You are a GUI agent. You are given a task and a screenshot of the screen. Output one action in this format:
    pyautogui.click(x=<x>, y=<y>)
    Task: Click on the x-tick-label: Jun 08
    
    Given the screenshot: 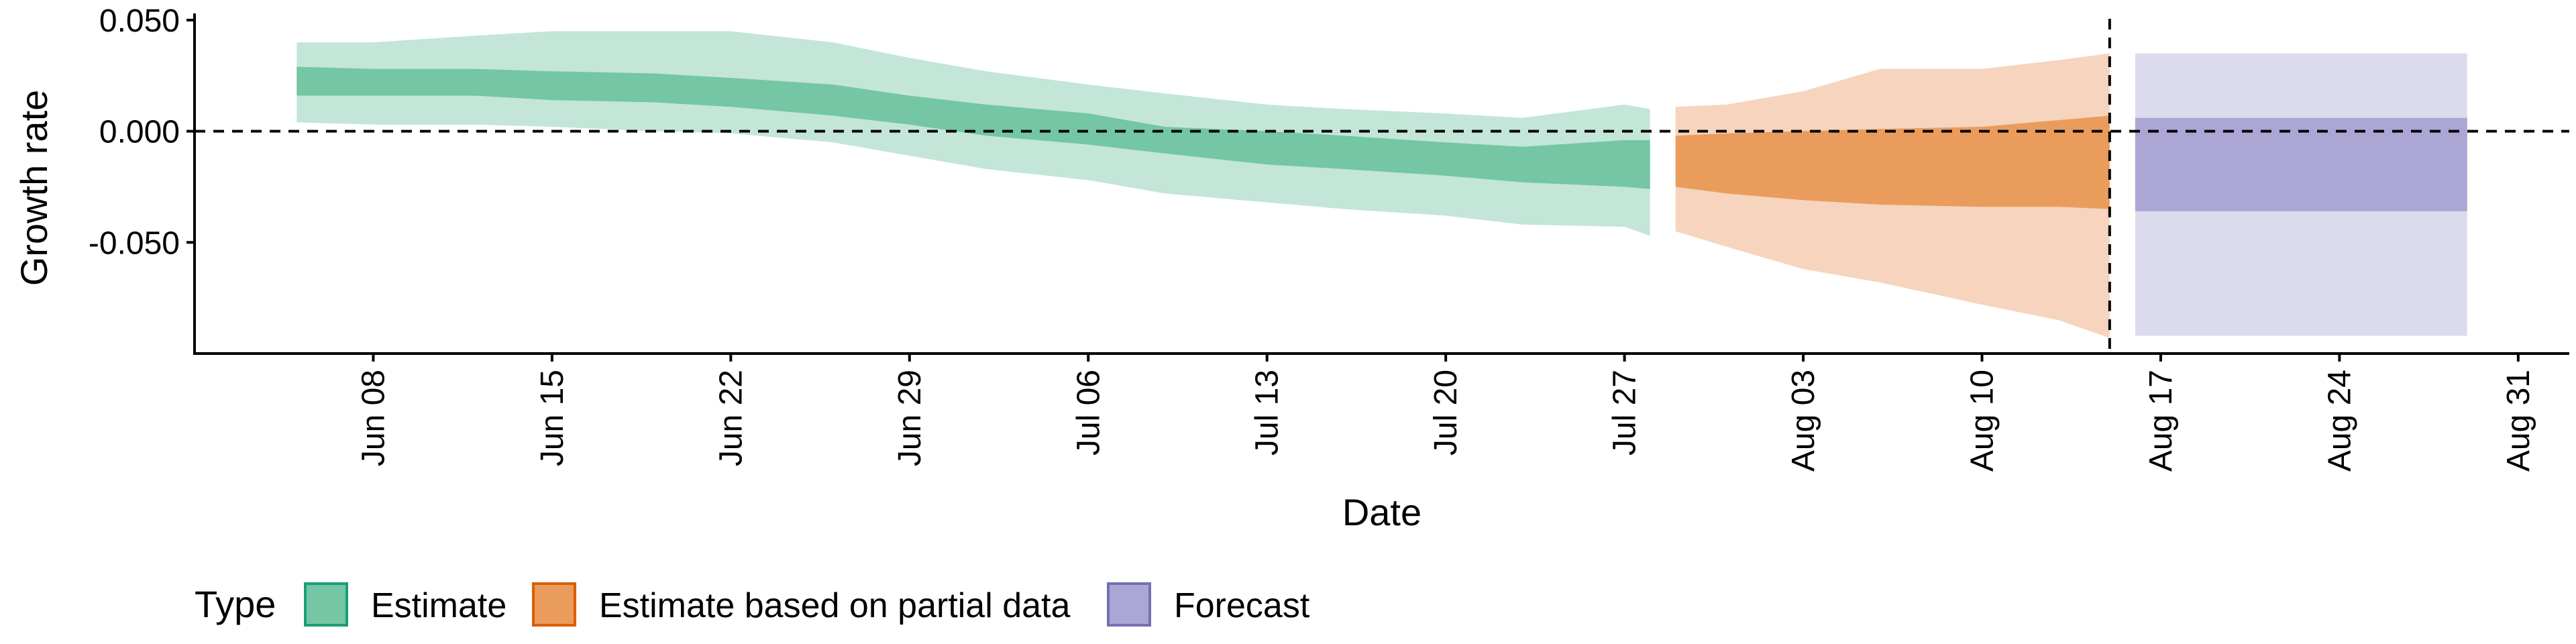 What is the action you would take?
    pyautogui.click(x=373, y=418)
    